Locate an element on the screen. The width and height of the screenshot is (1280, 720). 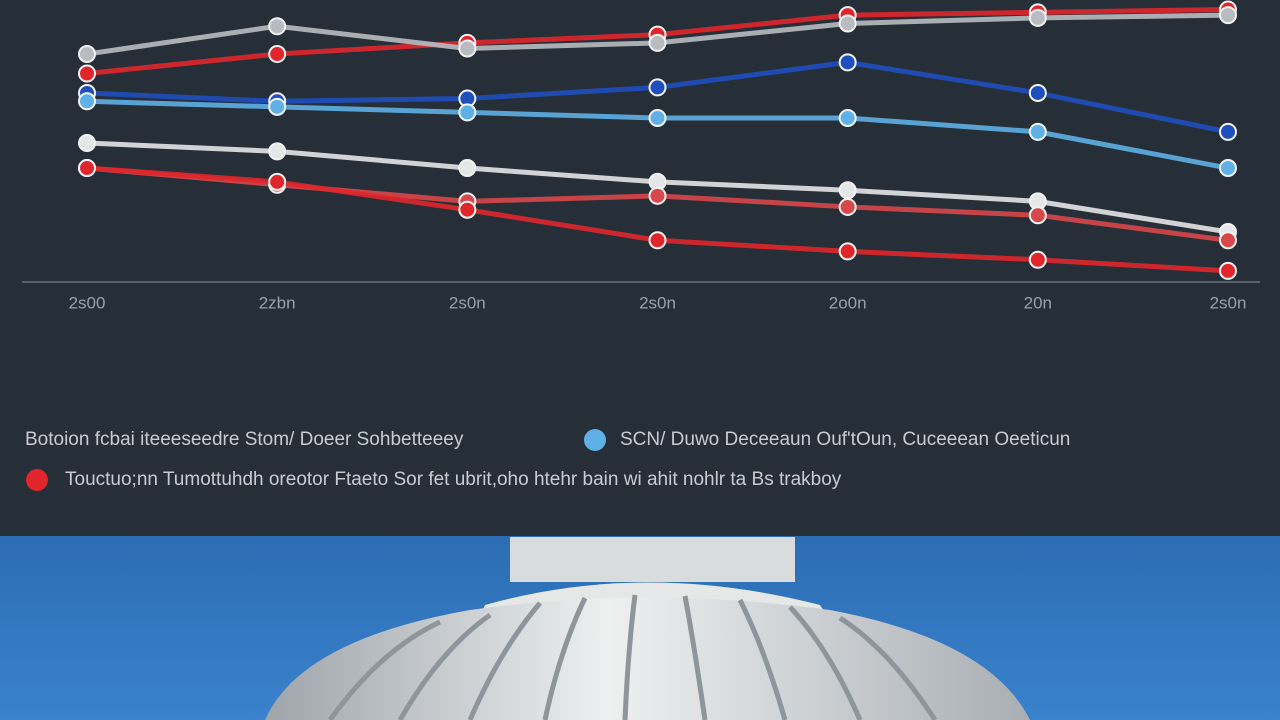
x-tick-label: 2zbn is located at coordinates (277, 302).